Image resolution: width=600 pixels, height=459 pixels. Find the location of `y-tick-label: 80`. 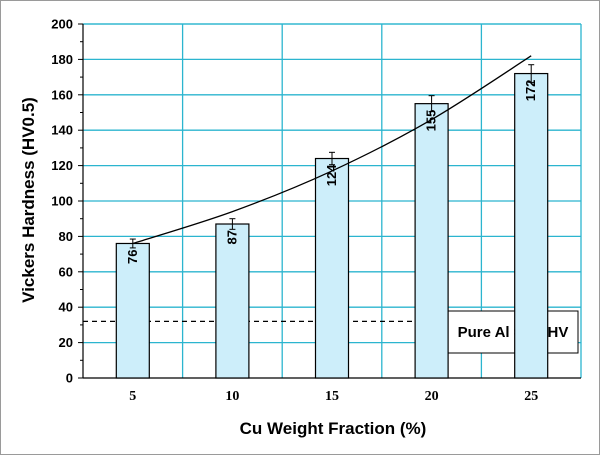

y-tick-label: 80 is located at coordinates (66, 236).